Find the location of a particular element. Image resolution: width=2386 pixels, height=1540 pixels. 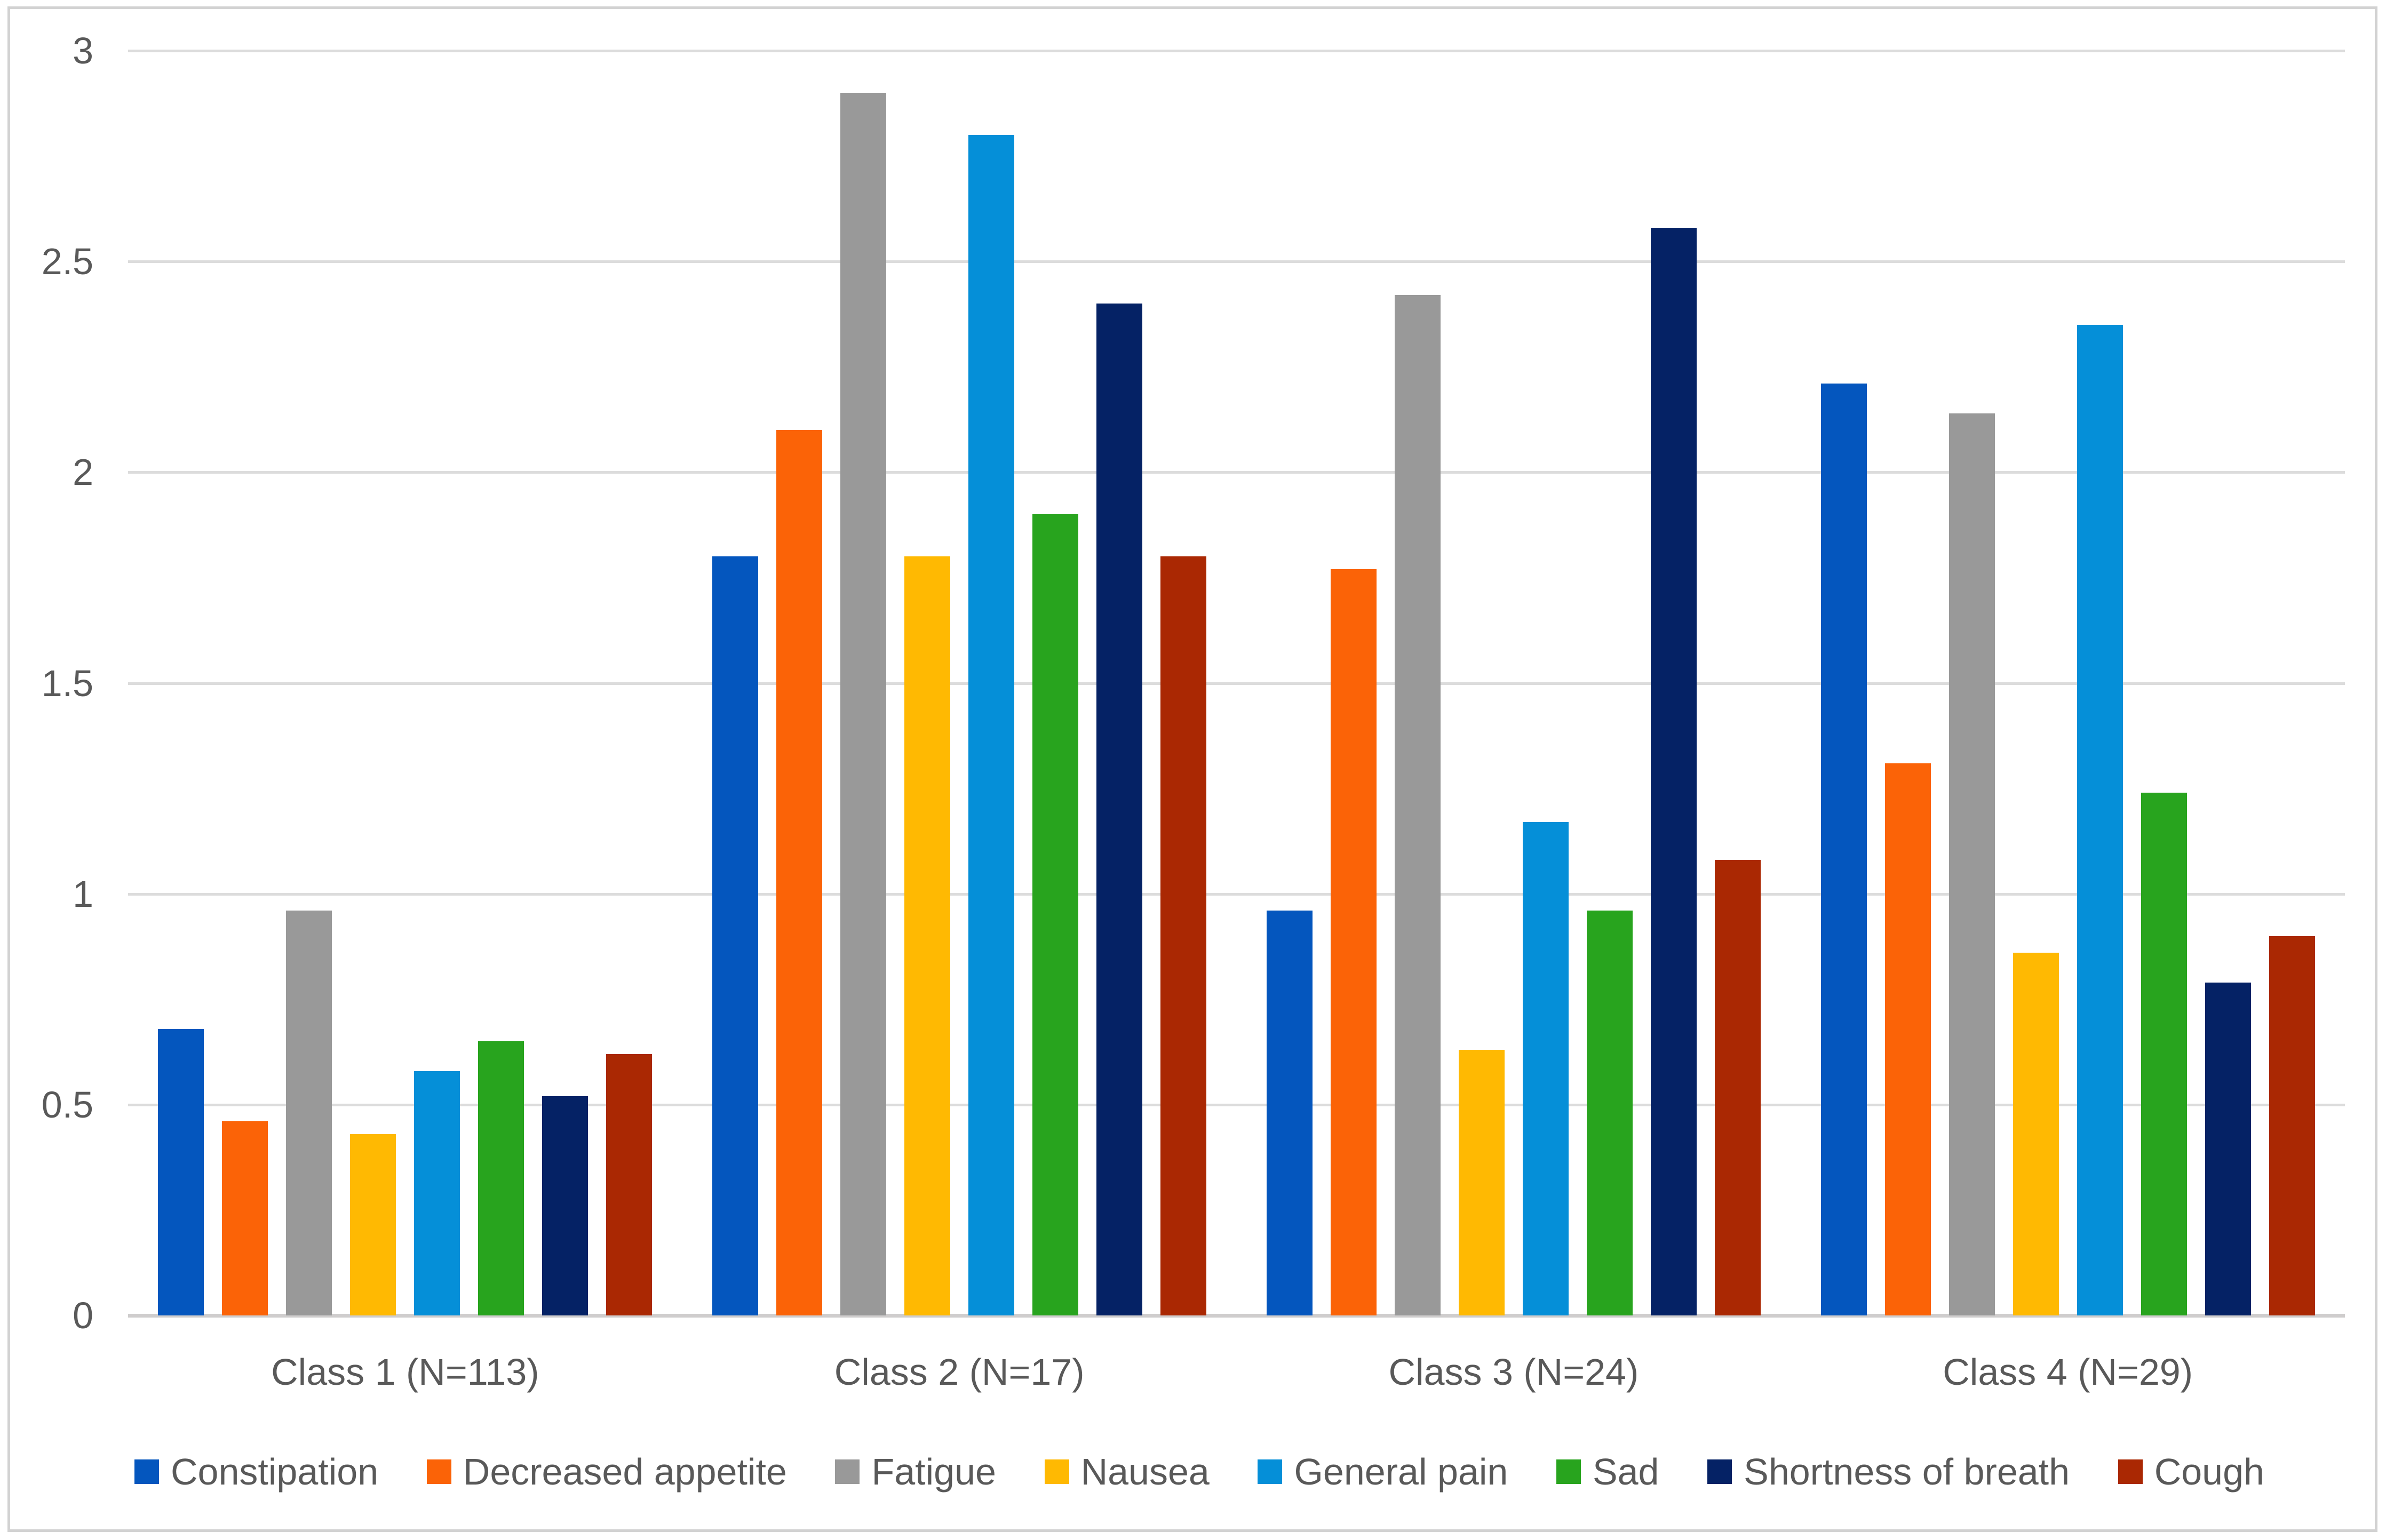

y-tick-label: 2.5 is located at coordinates (67, 262).